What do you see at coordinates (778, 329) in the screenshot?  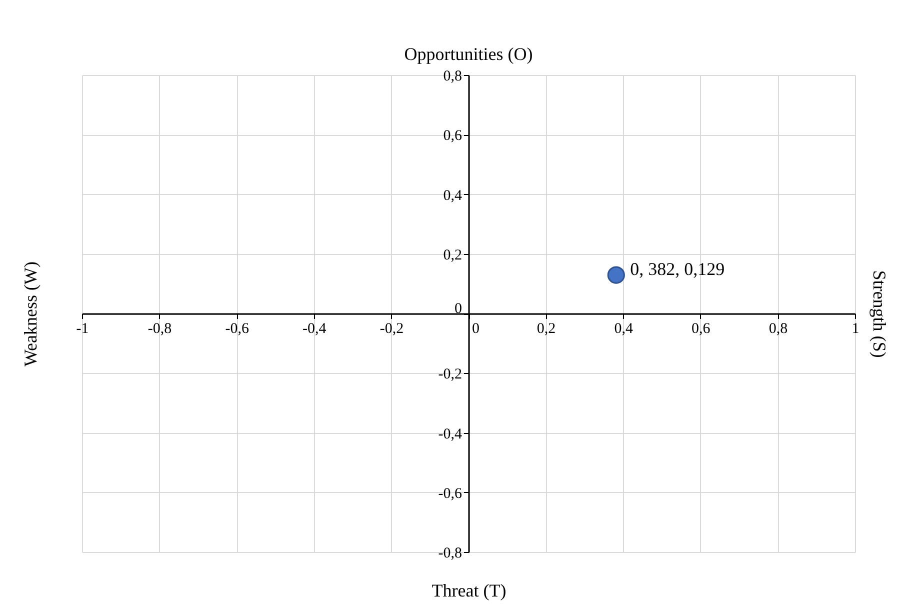 I see `x-tick-label: 0,8` at bounding box center [778, 329].